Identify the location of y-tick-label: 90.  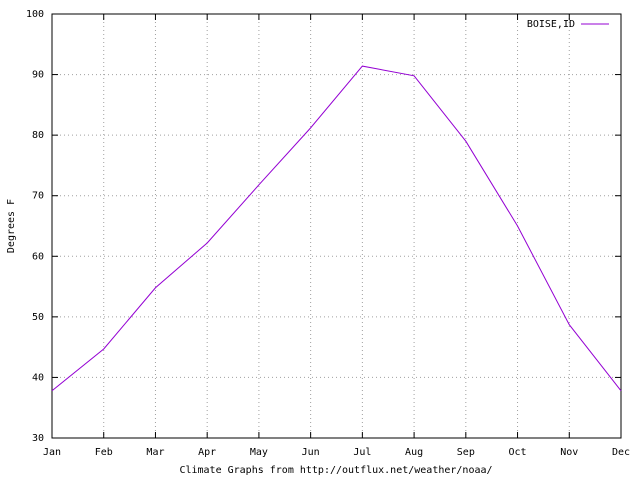
(38, 75).